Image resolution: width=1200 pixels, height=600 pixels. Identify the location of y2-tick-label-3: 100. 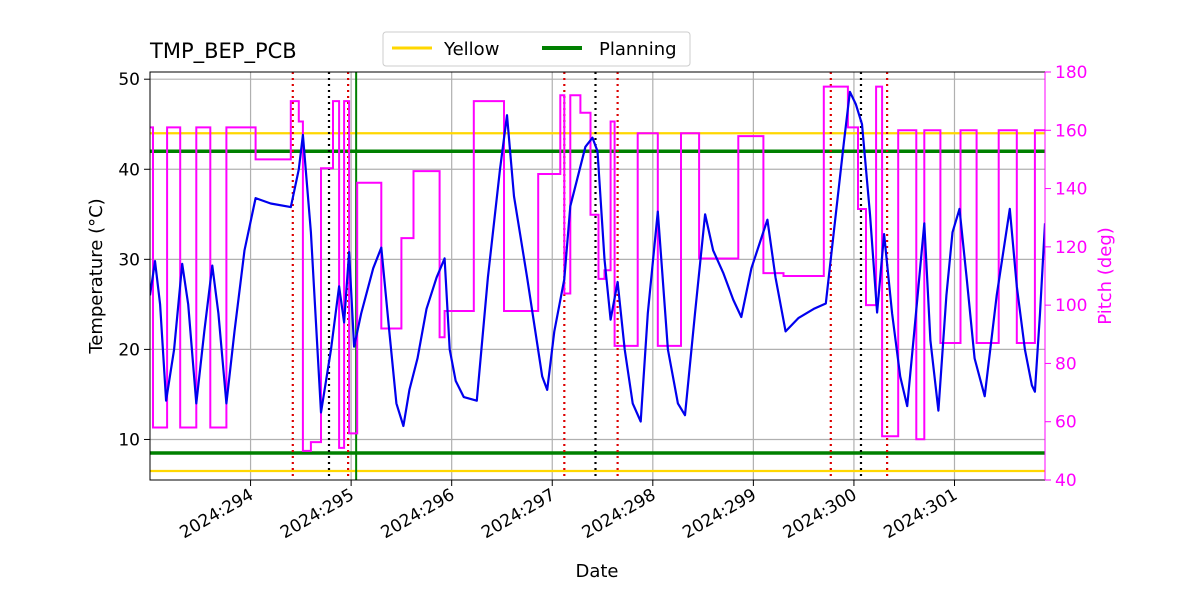
(1071, 306).